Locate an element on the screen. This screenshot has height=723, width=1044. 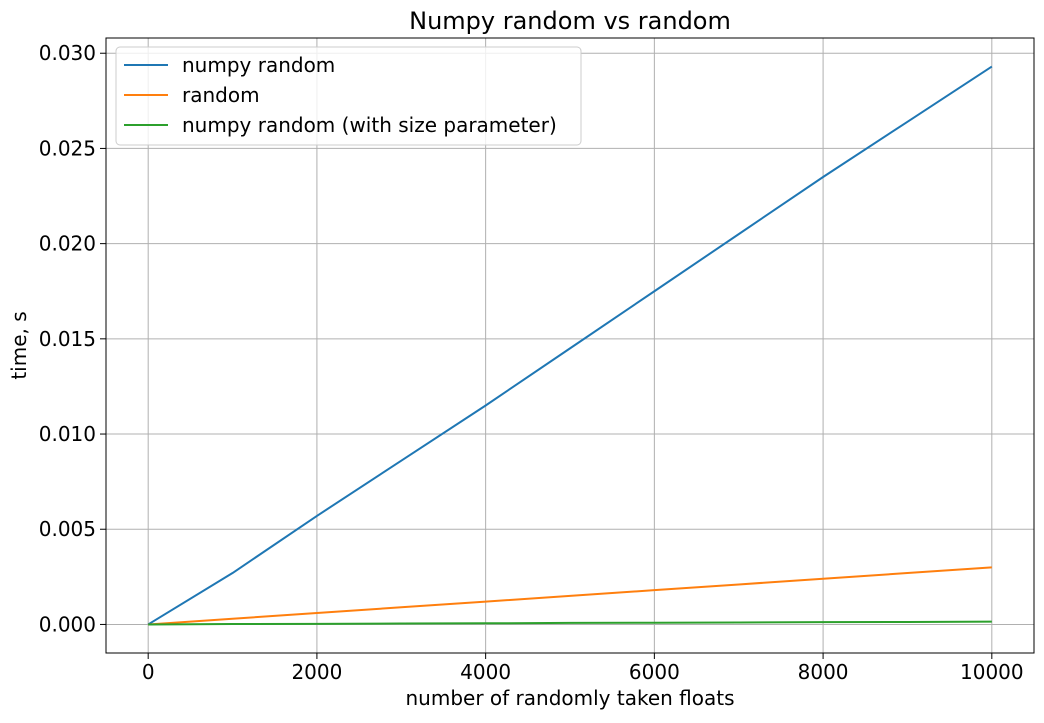
legend-label-1: numpy random is located at coordinates (258, 65).